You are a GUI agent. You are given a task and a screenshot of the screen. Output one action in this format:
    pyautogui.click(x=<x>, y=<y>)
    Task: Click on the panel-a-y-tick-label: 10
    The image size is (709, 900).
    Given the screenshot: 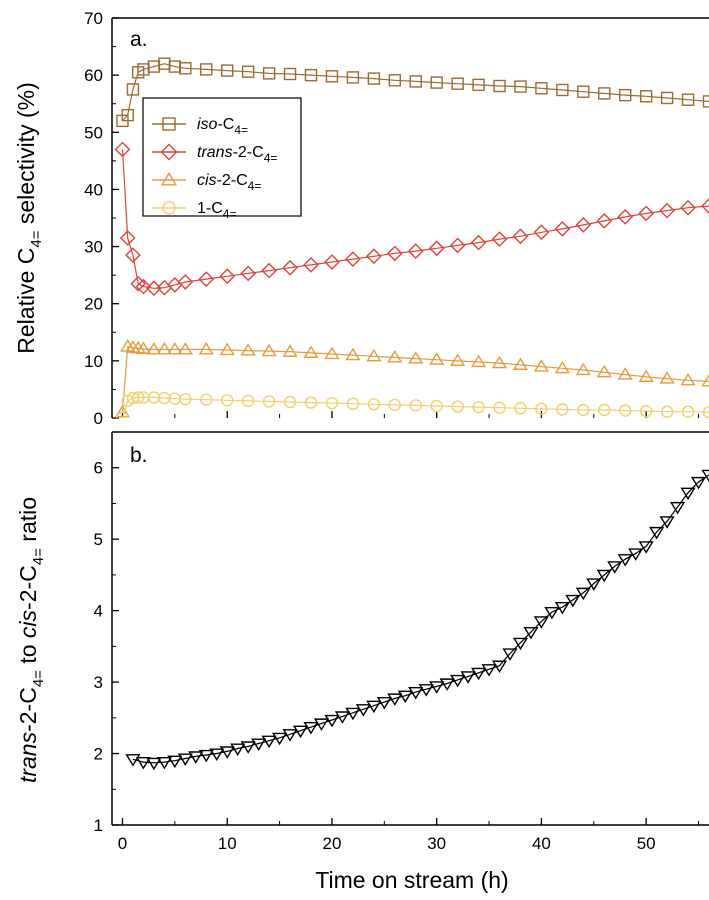 What is the action you would take?
    pyautogui.click(x=93, y=361)
    